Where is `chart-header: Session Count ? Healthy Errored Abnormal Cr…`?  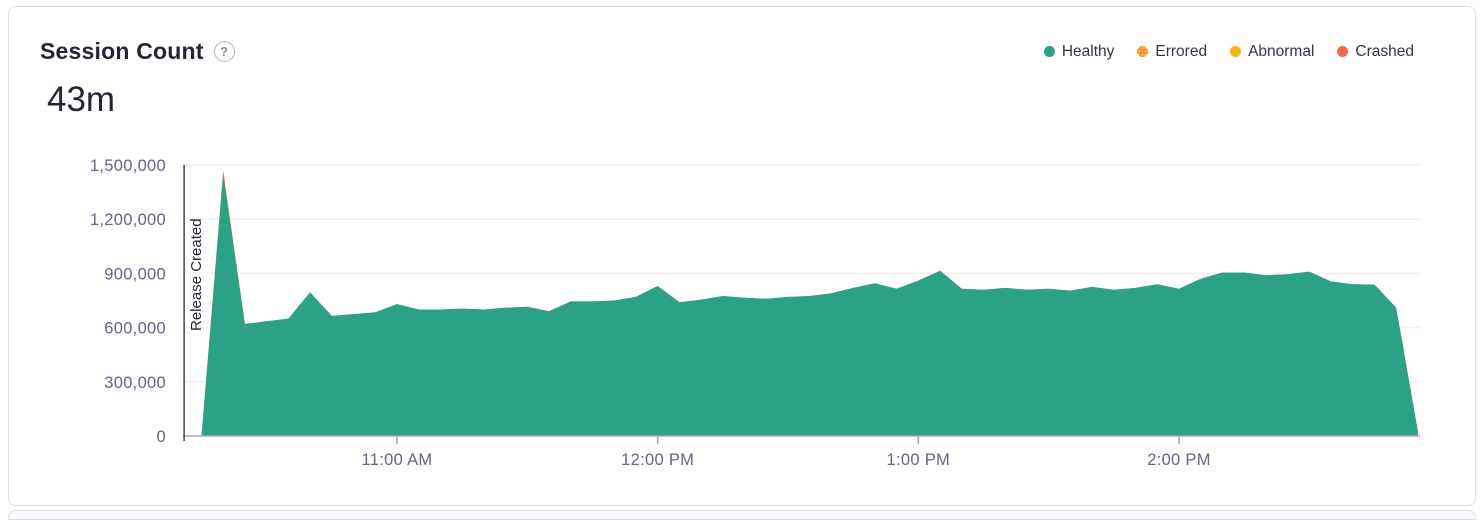
chart-header: Session Count ? Healthy Errored Abnormal Cr… is located at coordinates (727, 51).